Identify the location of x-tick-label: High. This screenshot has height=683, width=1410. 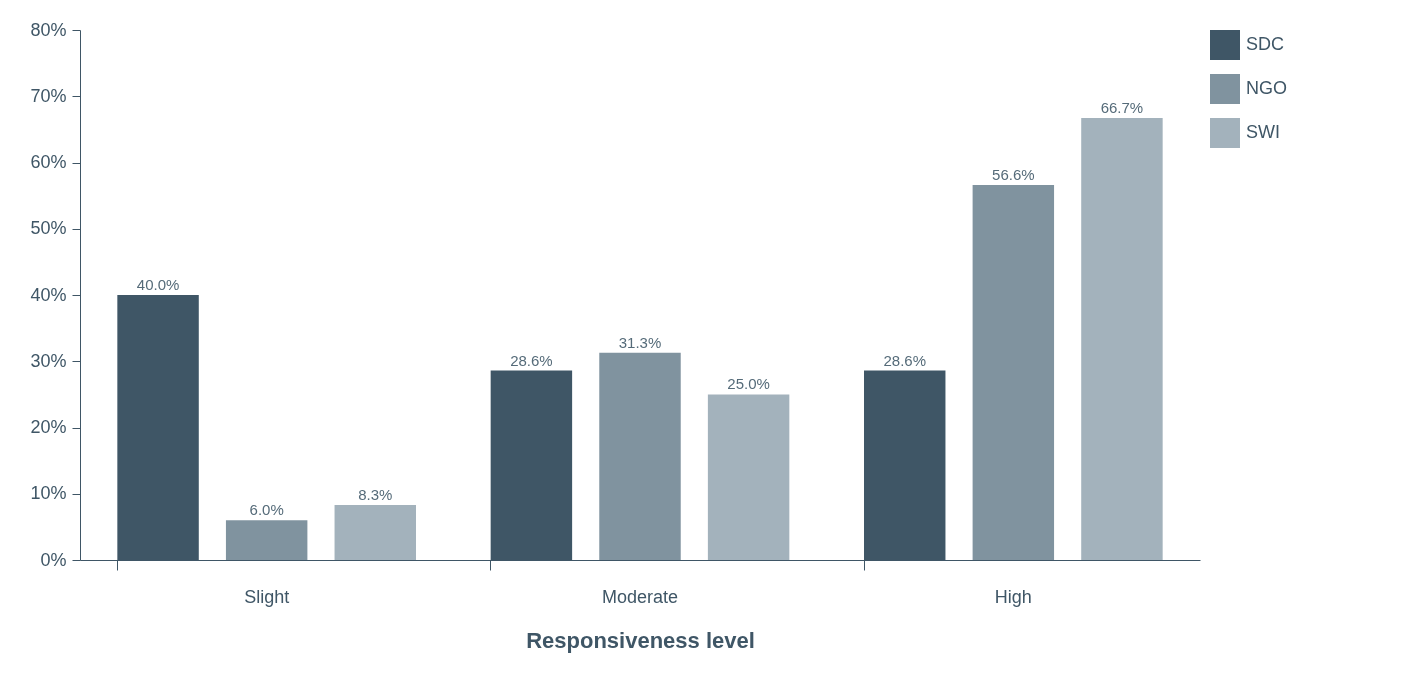
(1013, 596).